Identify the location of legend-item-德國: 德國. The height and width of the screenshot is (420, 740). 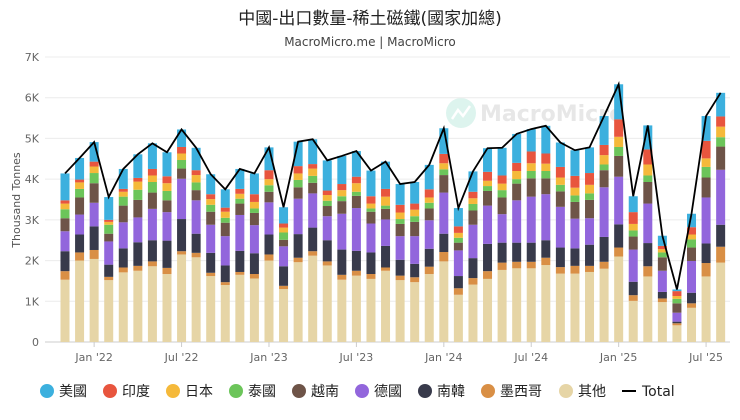
(378, 392).